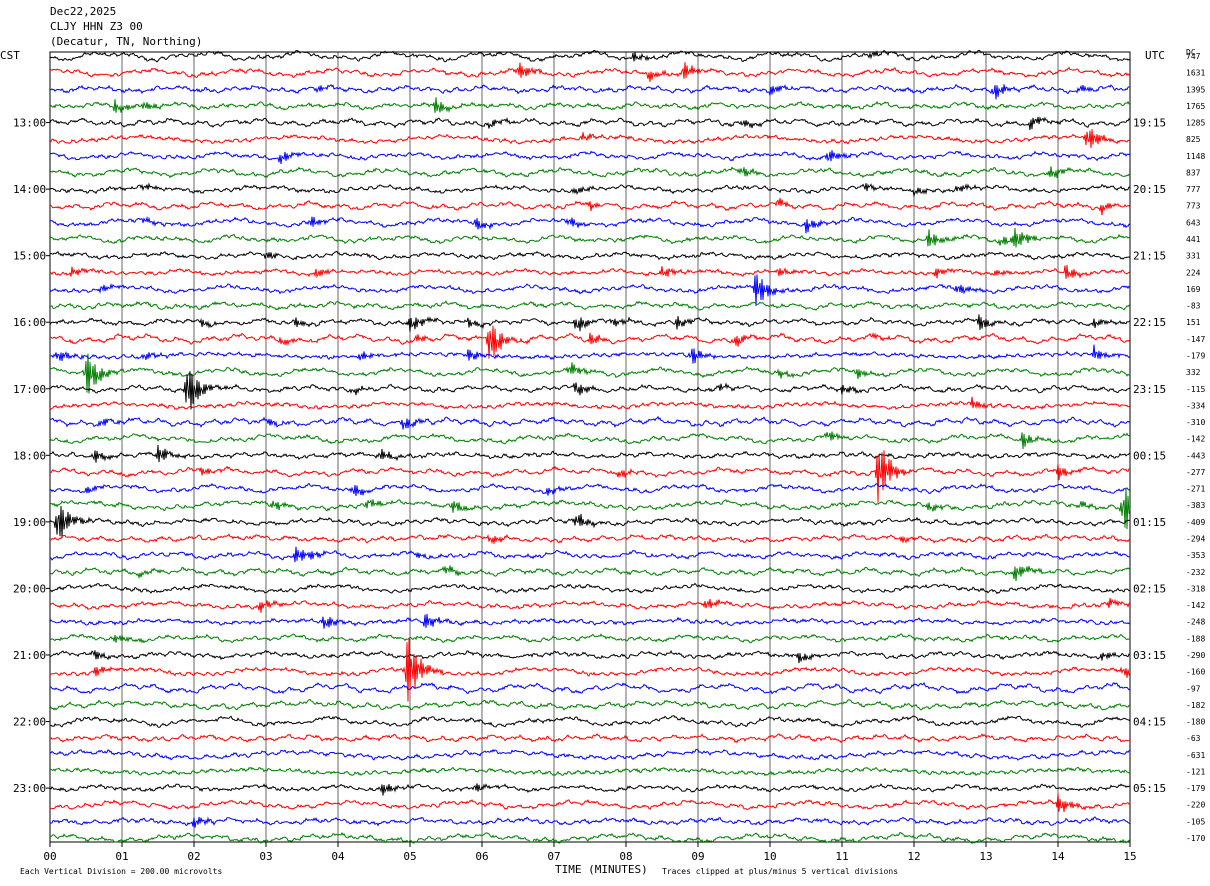 The height and width of the screenshot is (886, 1210). What do you see at coordinates (1193, 306) in the screenshot?
I see `dc-offset-label: -83` at bounding box center [1193, 306].